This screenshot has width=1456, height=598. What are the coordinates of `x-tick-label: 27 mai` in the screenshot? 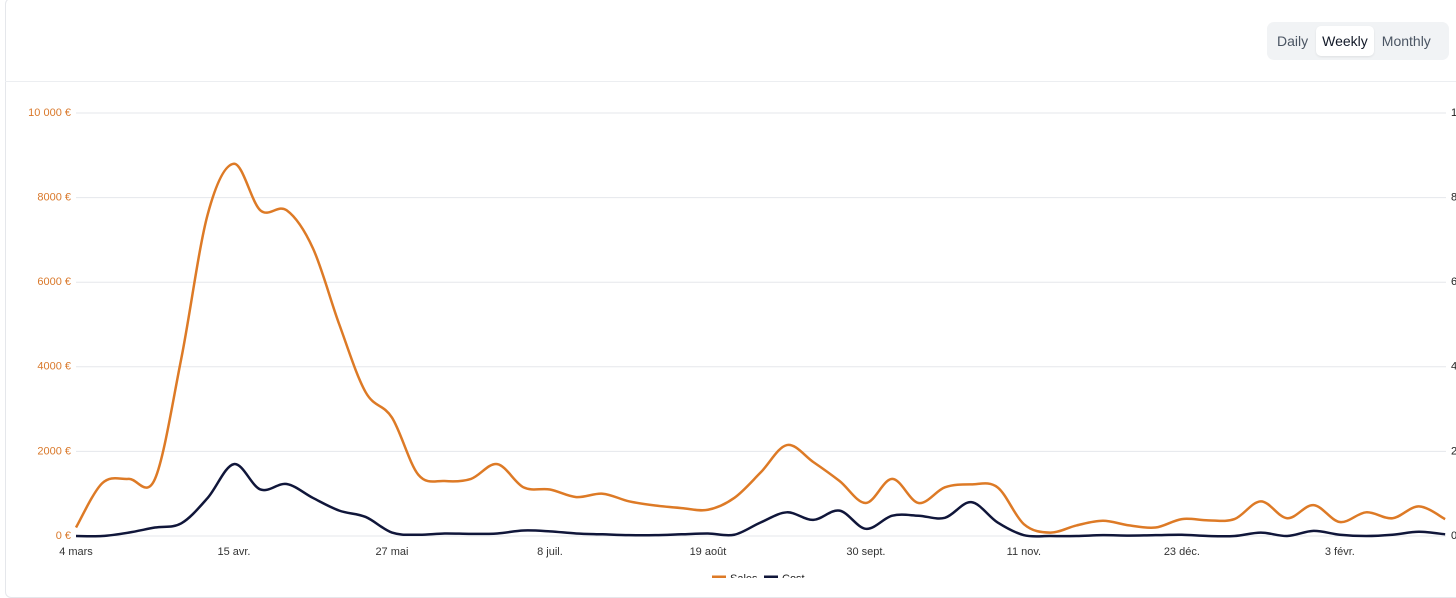 It's located at (391, 552).